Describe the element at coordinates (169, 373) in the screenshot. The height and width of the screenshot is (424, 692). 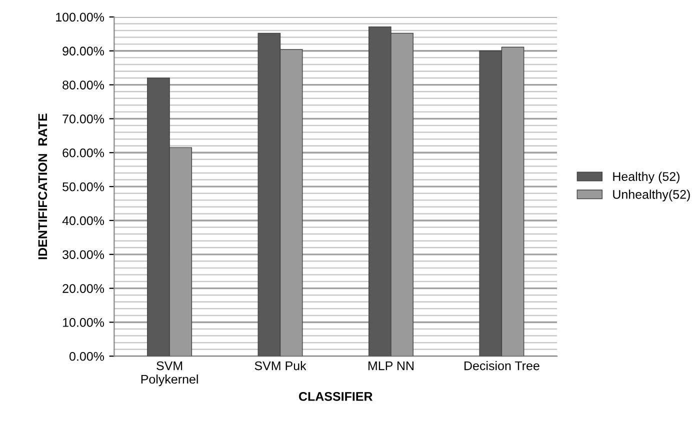
I see `x-tick-label: SVM Polykernel` at that location.